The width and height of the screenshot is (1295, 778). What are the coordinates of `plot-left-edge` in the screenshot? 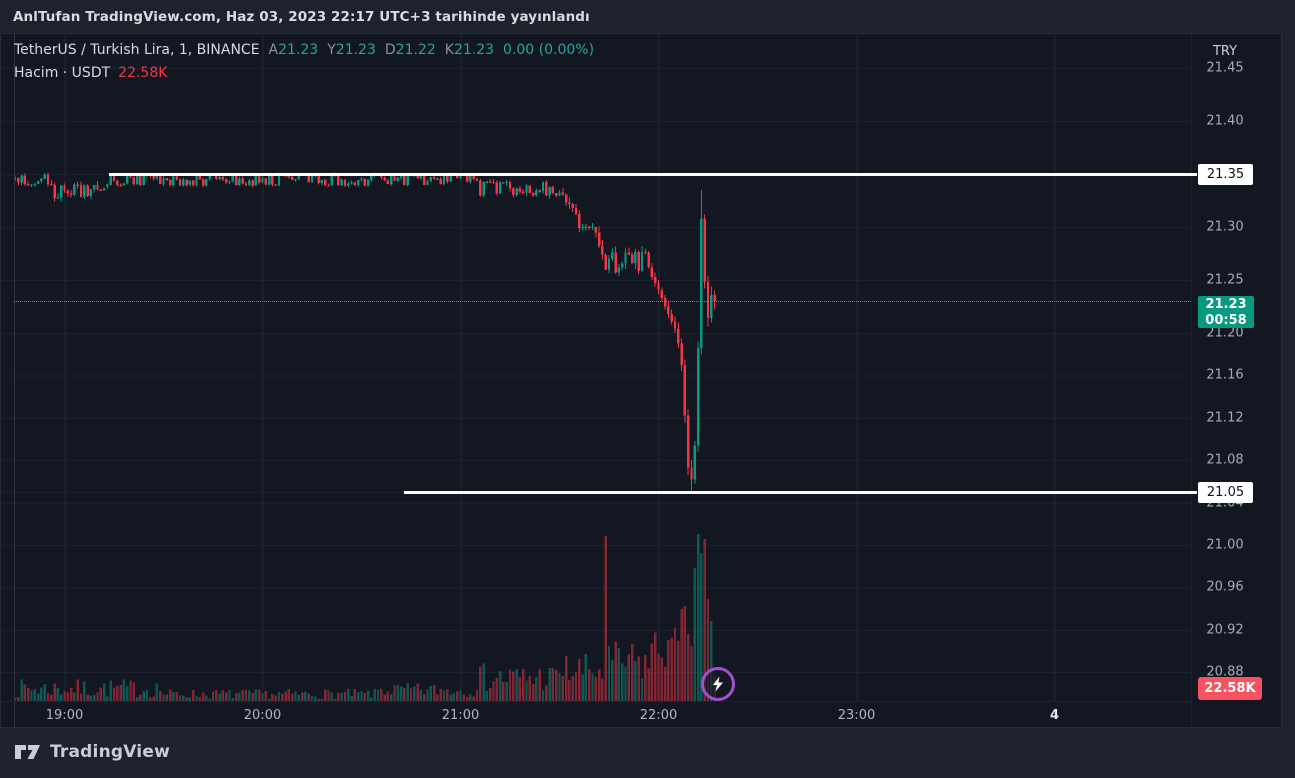 It's located at (14, 381).